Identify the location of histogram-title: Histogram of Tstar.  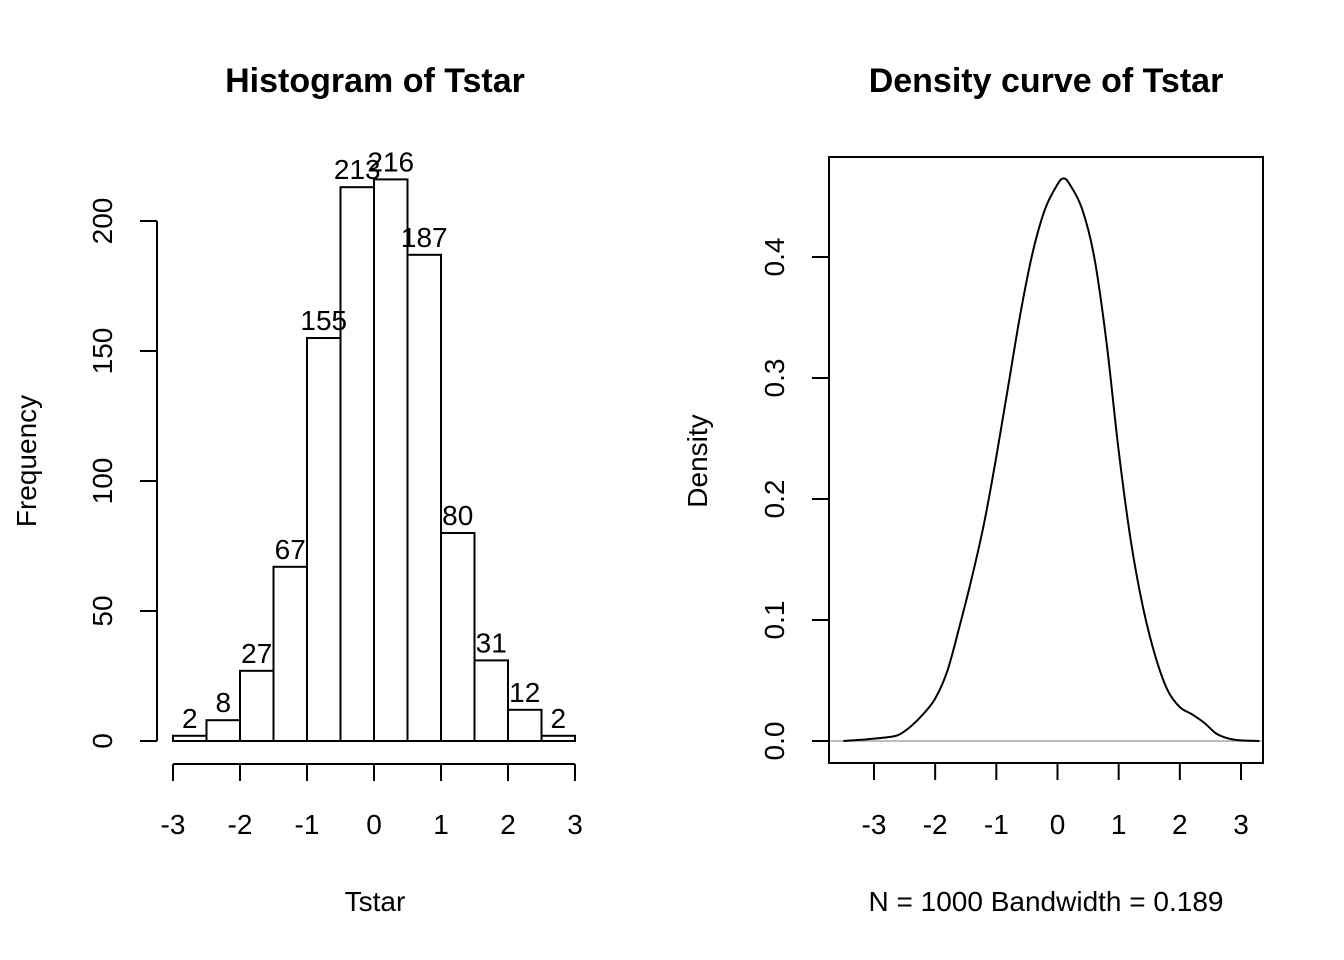
(375, 81).